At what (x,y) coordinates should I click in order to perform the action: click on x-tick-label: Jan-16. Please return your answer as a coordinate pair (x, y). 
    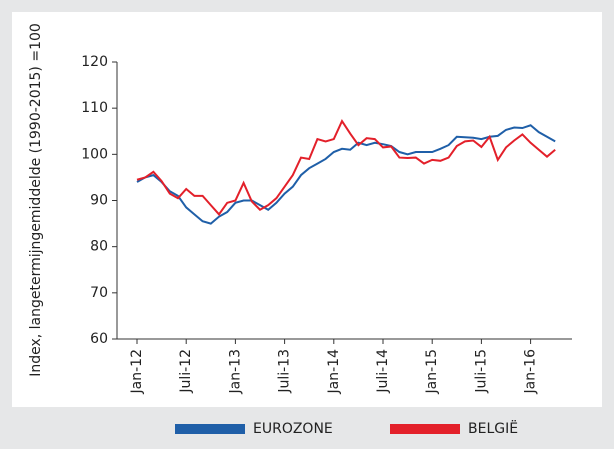
    Looking at the image, I should click on (531, 372).